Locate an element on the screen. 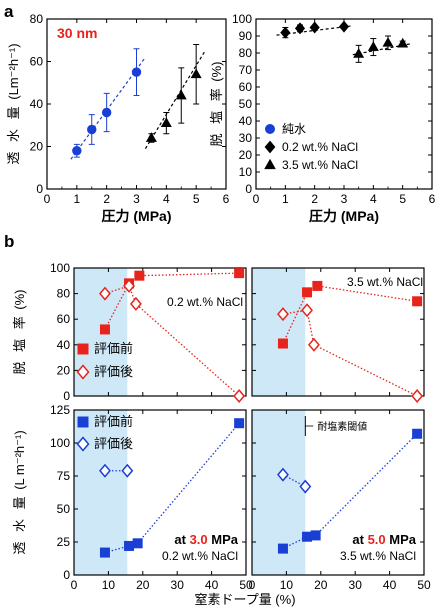 The height and width of the screenshot is (612, 437). chart-b-top-right: 3.5 wt.% NaCl is located at coordinates (338, 335).